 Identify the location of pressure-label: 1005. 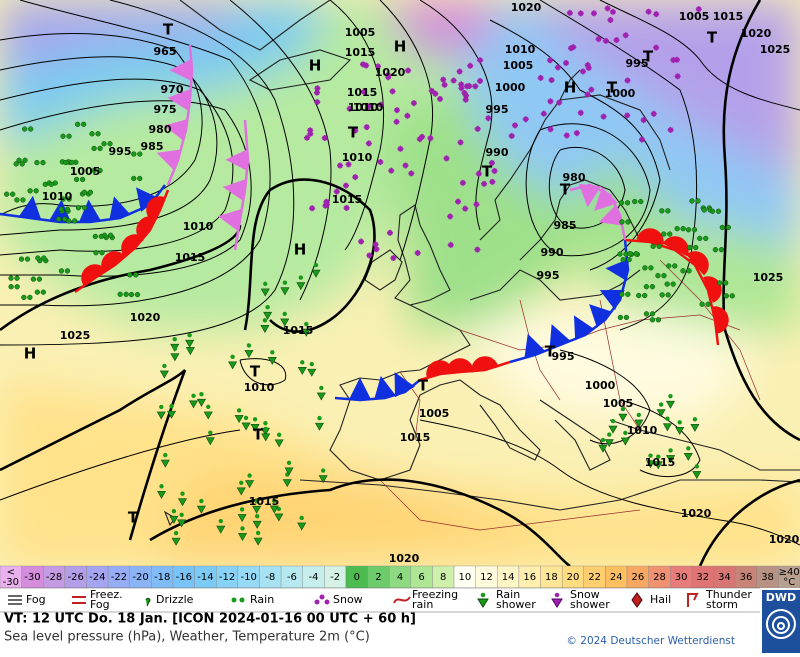
(618, 403).